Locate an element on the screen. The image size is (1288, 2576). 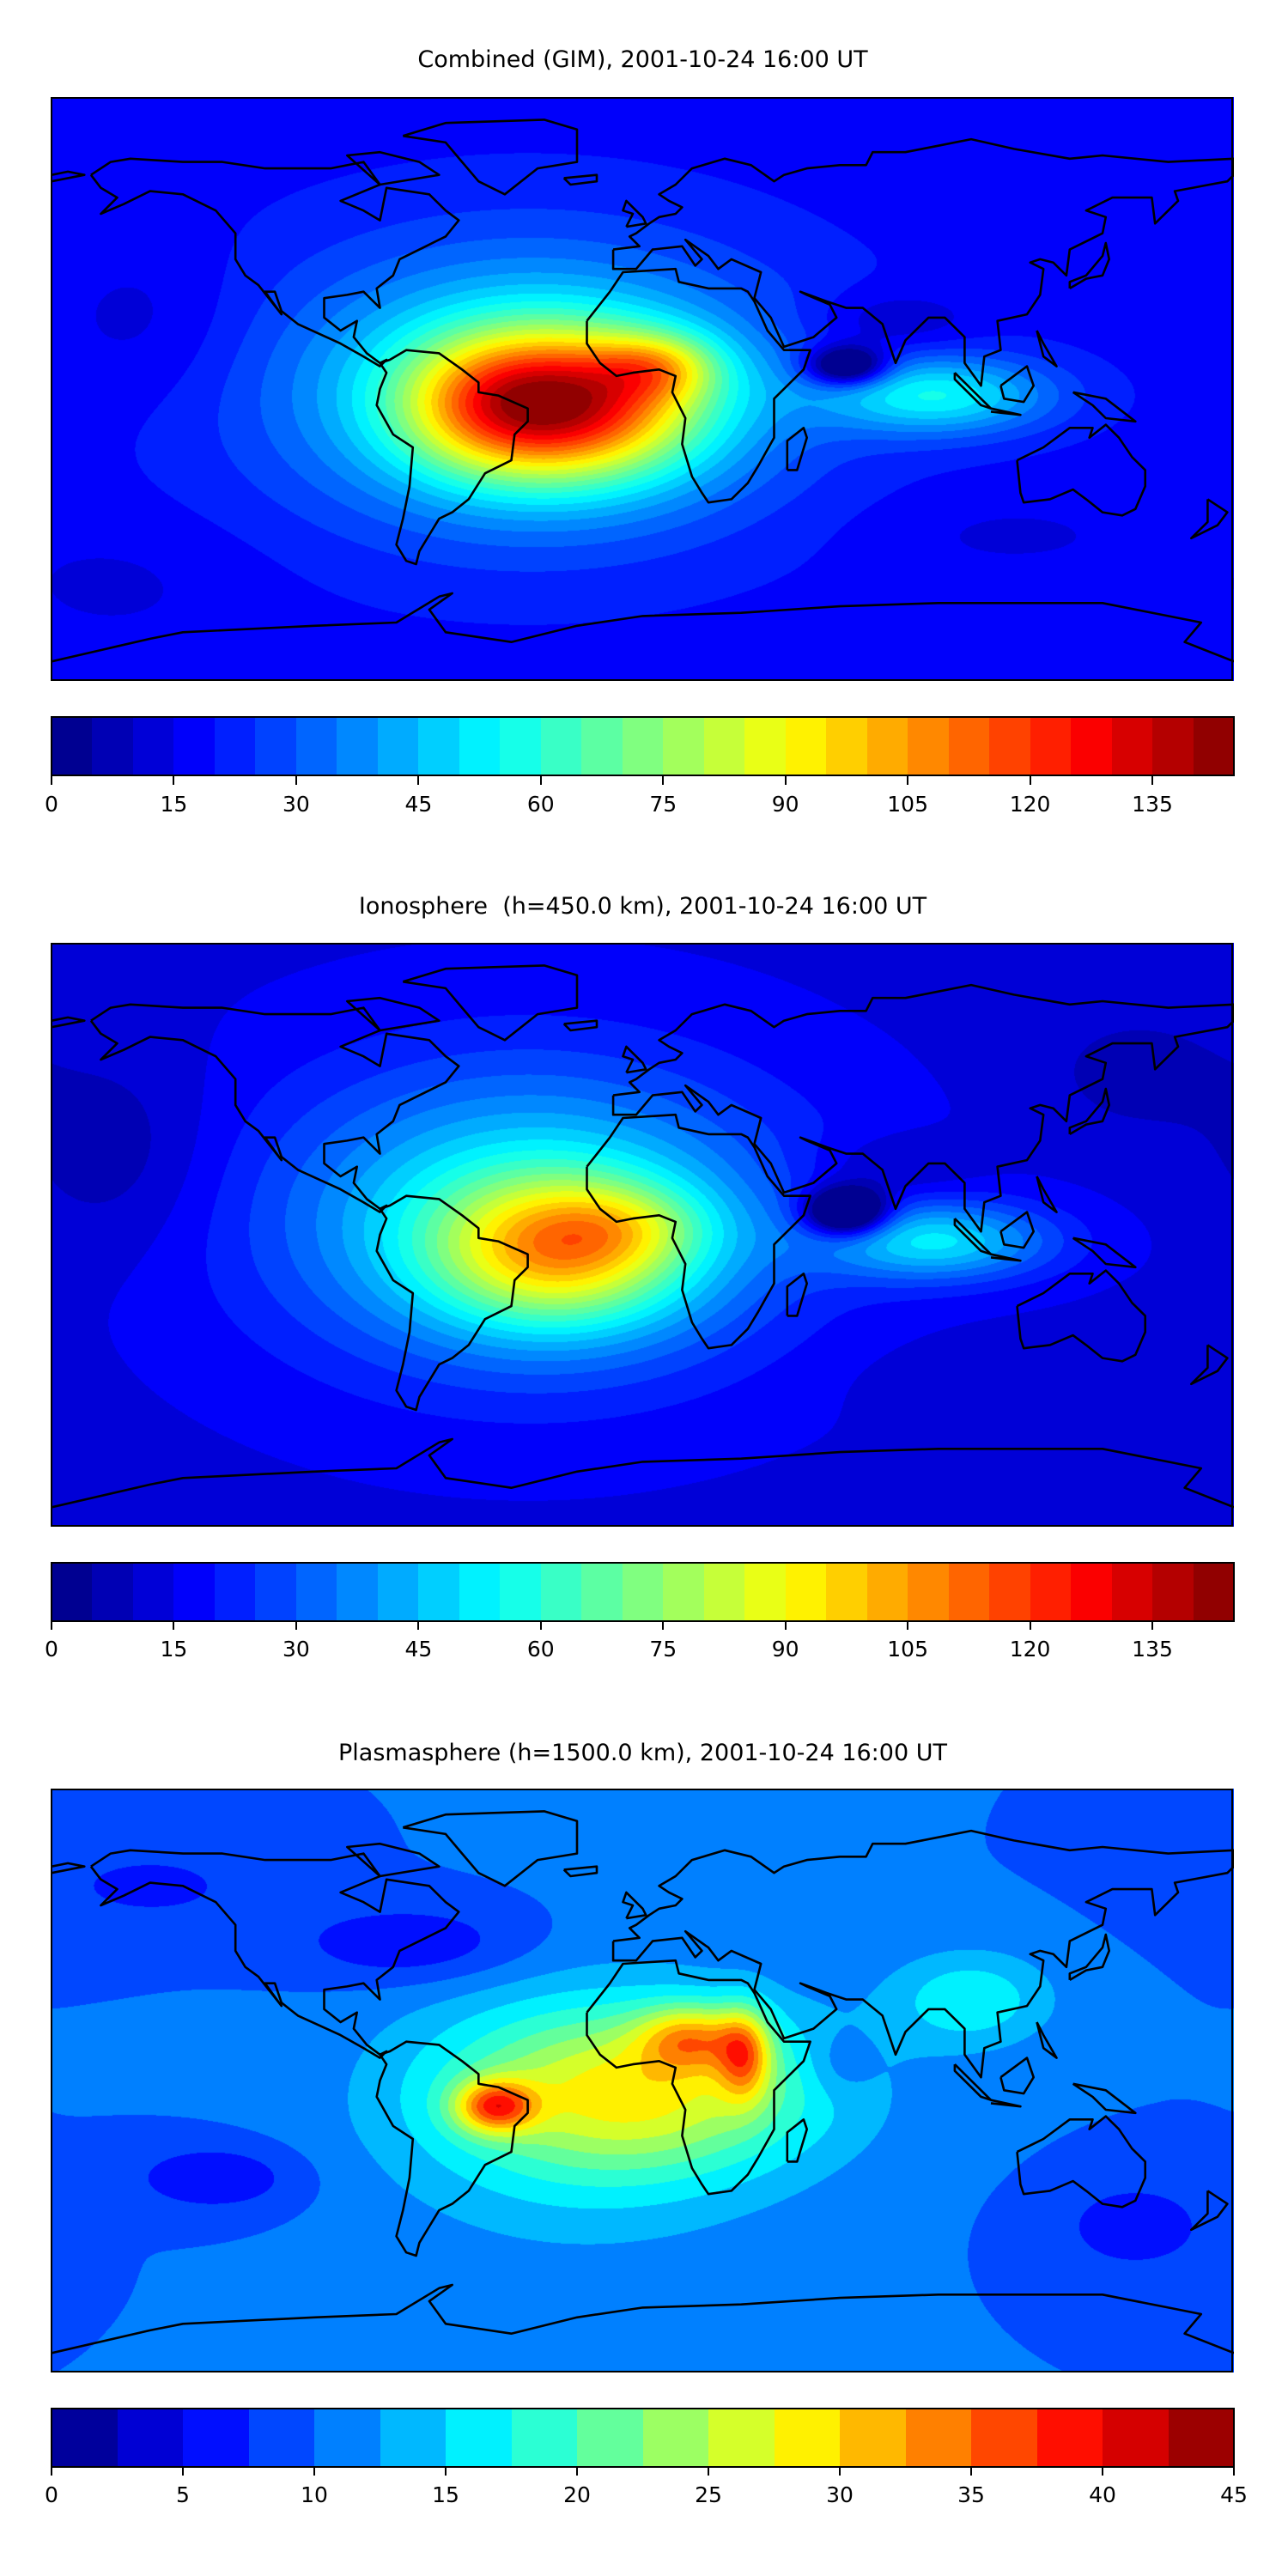
colorbar-tick-label: 75 is located at coordinates (663, 804).